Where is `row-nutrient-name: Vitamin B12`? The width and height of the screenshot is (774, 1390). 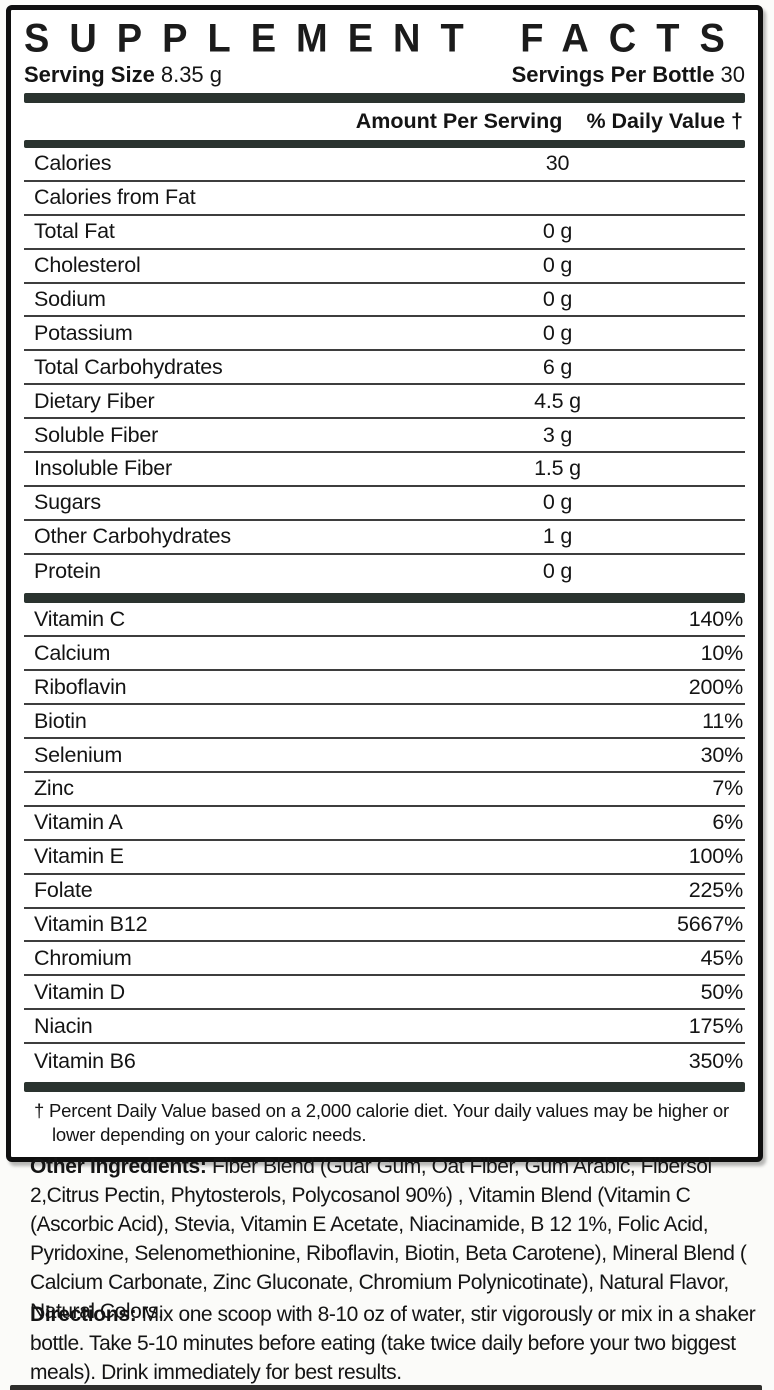 row-nutrient-name: Vitamin B12 is located at coordinates (91, 924).